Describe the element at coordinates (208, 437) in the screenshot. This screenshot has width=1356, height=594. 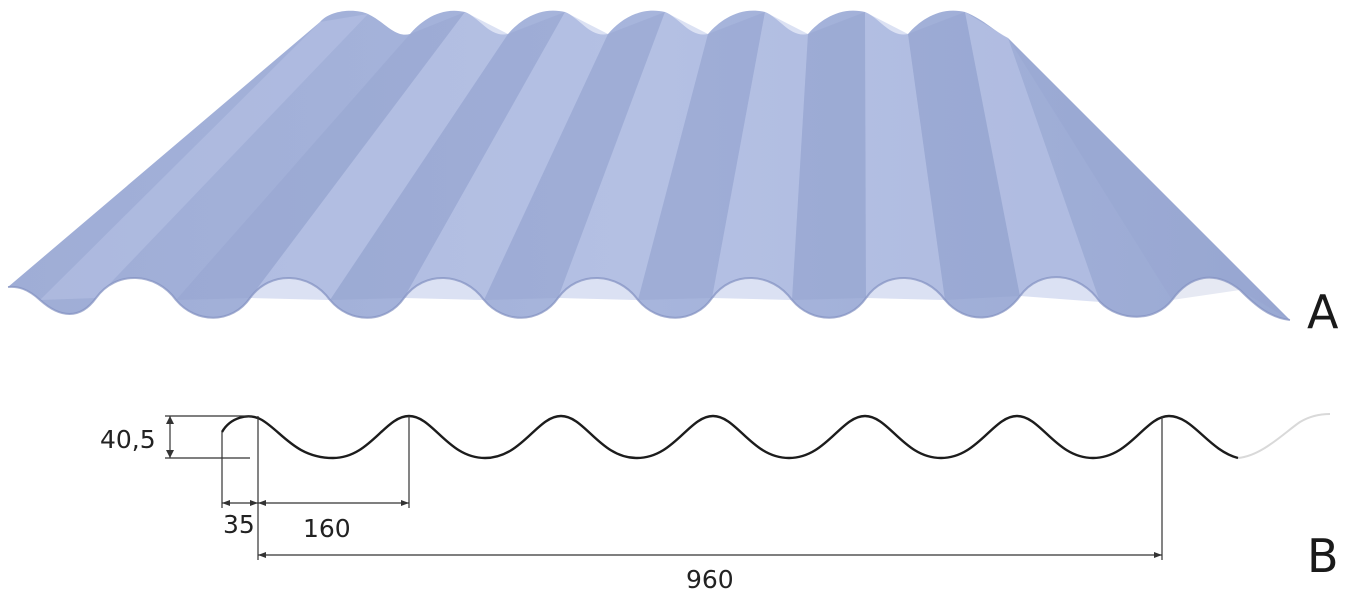
I see `height-dimension` at that location.